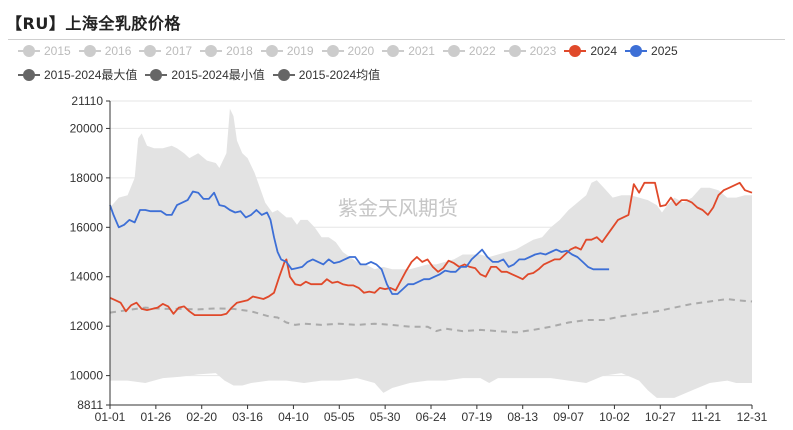  I want to click on legend-item-2021: 2021, so click(408, 51).